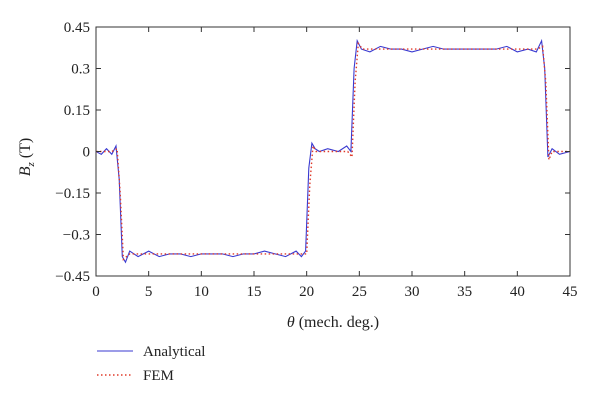  I want to click on y-tick-label: −0.3, so click(76, 236).